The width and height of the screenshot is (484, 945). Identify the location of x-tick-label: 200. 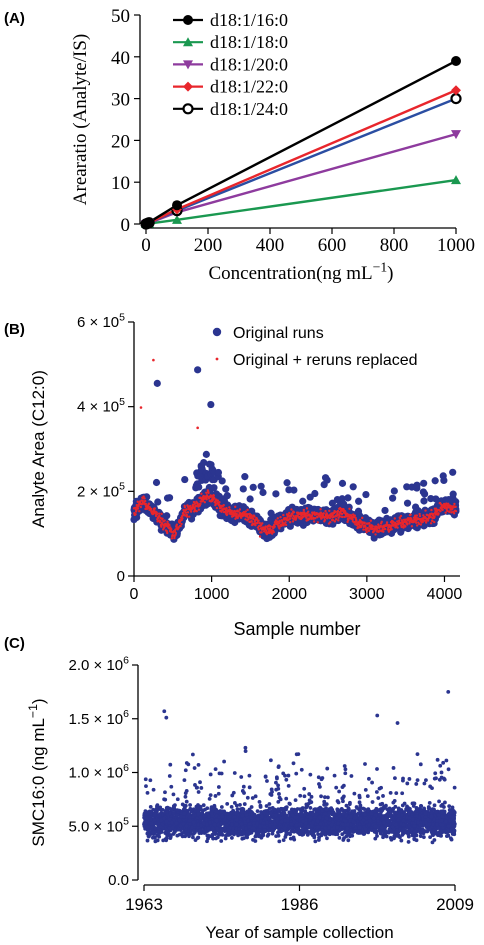
(208, 245).